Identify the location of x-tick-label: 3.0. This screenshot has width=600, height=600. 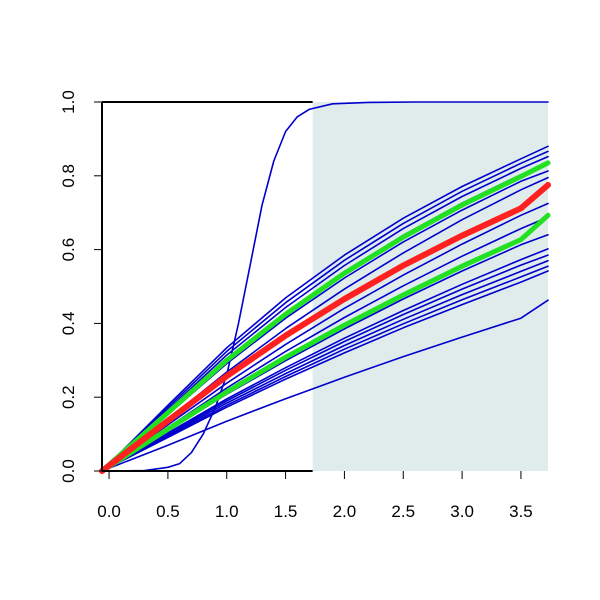
(462, 511).